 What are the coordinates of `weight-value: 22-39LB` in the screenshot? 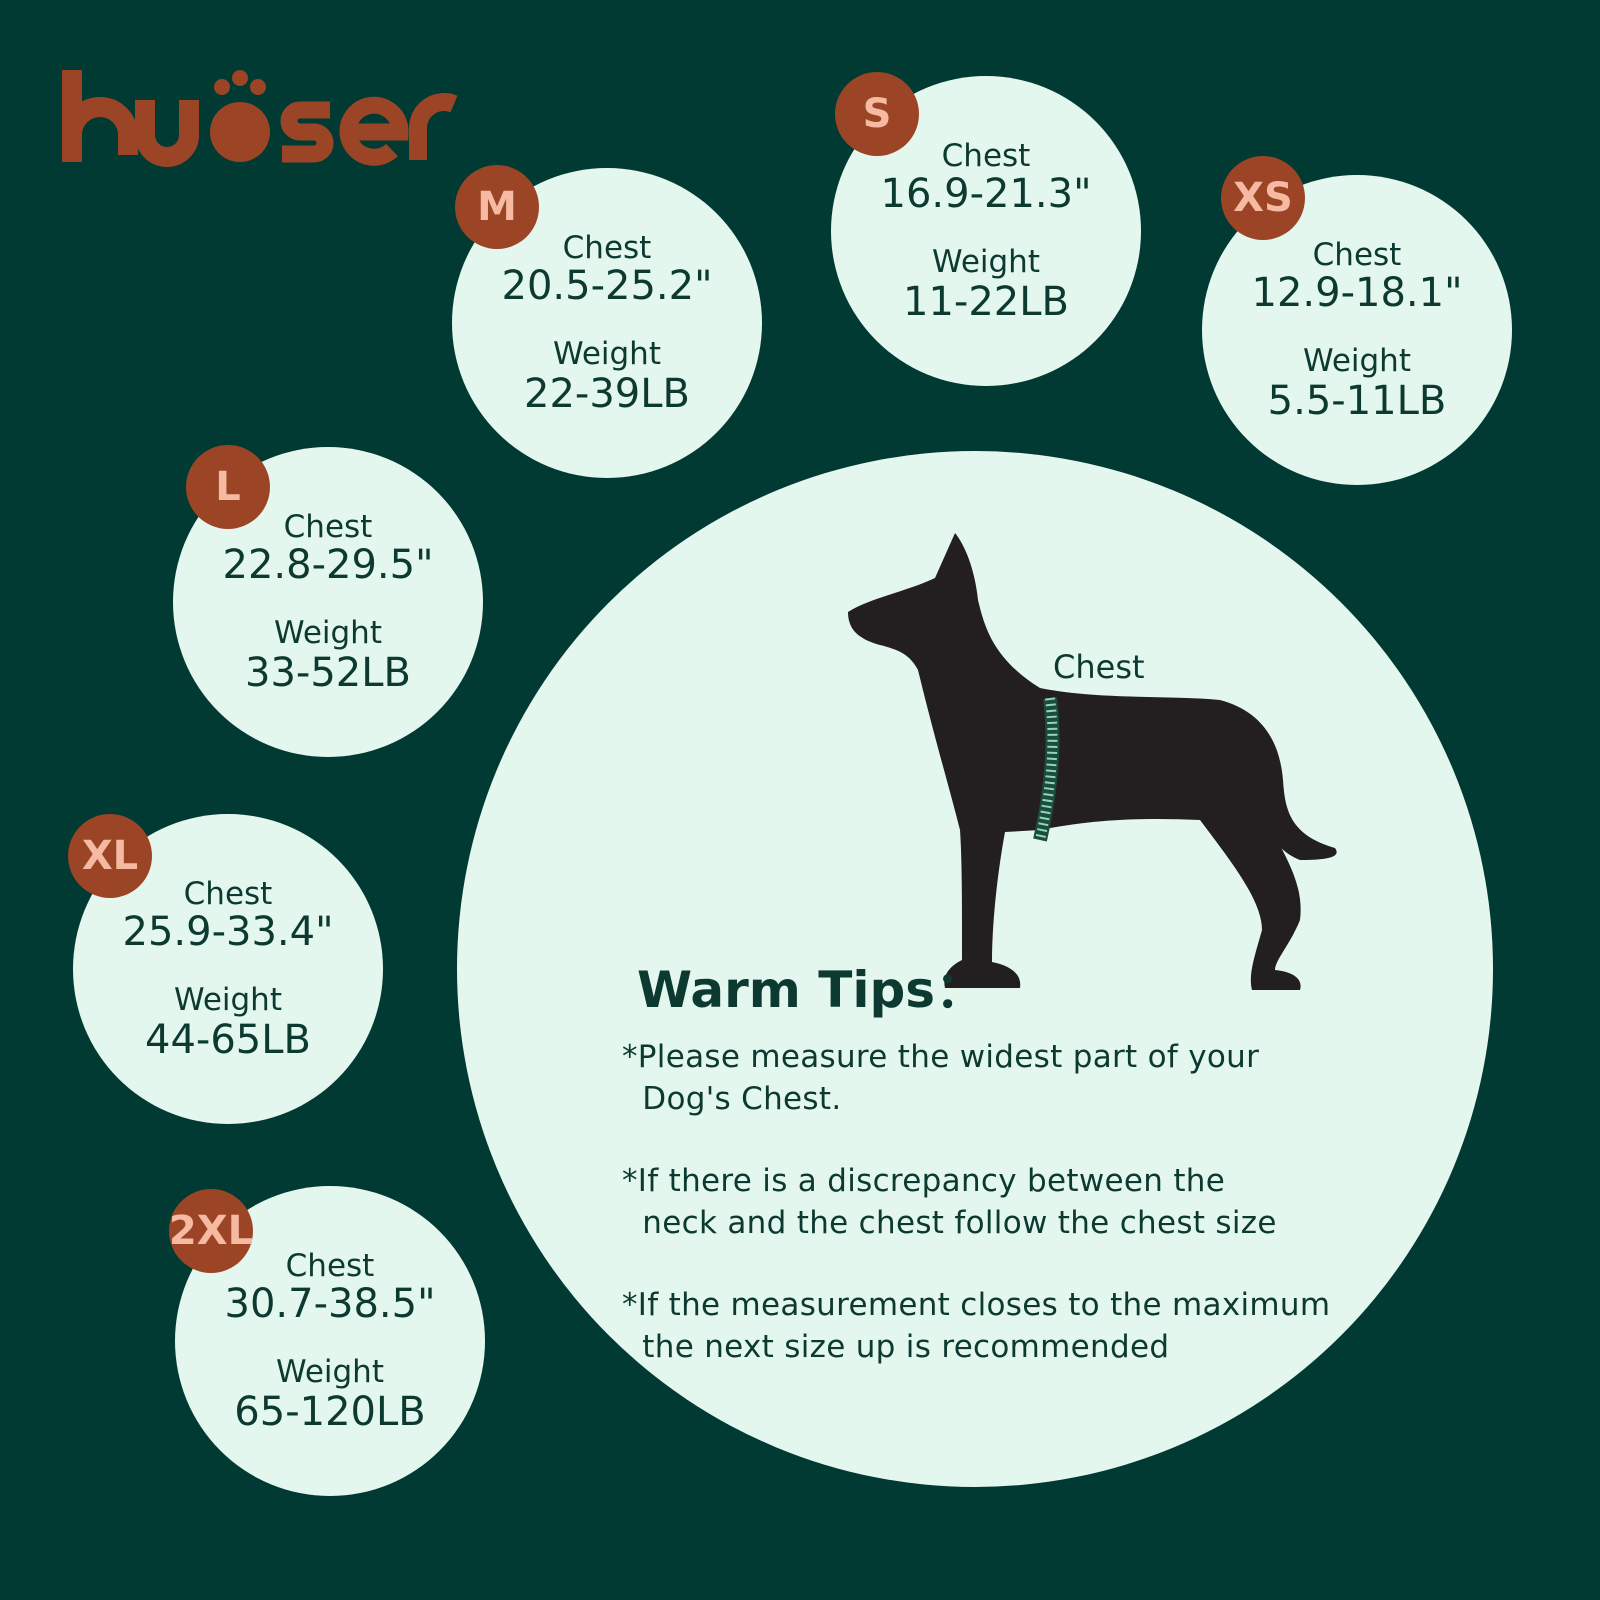 It's located at (607, 394).